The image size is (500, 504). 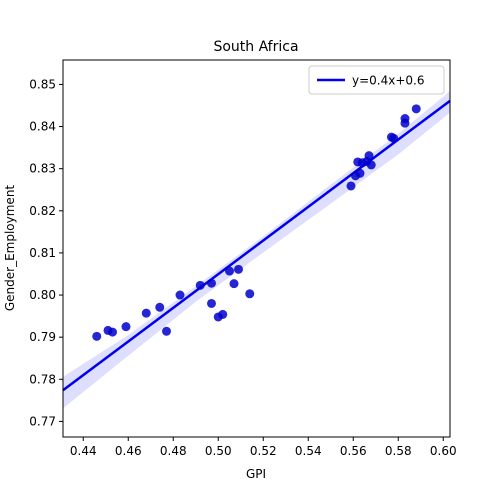 I want to click on y-tick-label: 0.77, so click(x=42, y=421).